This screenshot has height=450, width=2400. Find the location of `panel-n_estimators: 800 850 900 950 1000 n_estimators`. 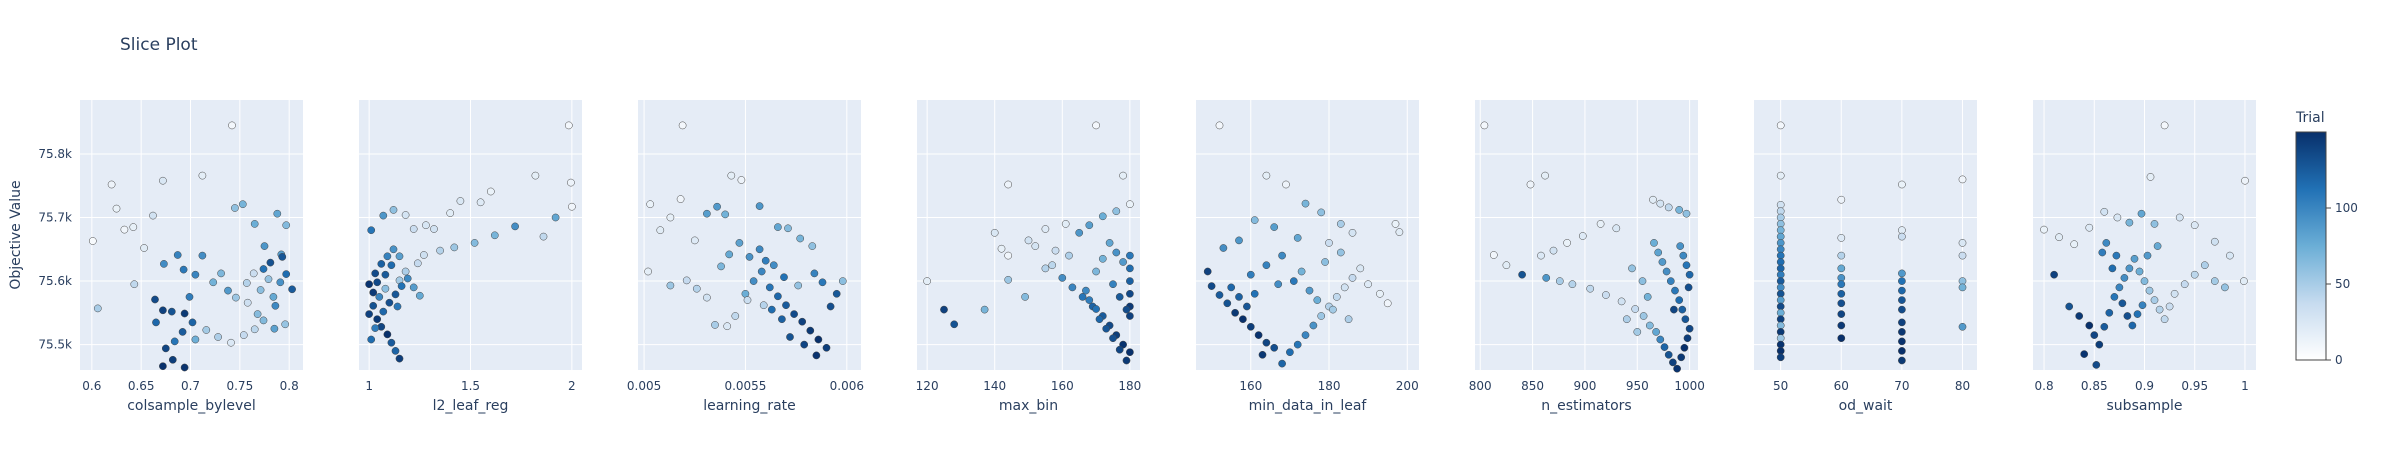

panel-n_estimators: 800 850 900 950 1000 n_estimators is located at coordinates (1587, 257).